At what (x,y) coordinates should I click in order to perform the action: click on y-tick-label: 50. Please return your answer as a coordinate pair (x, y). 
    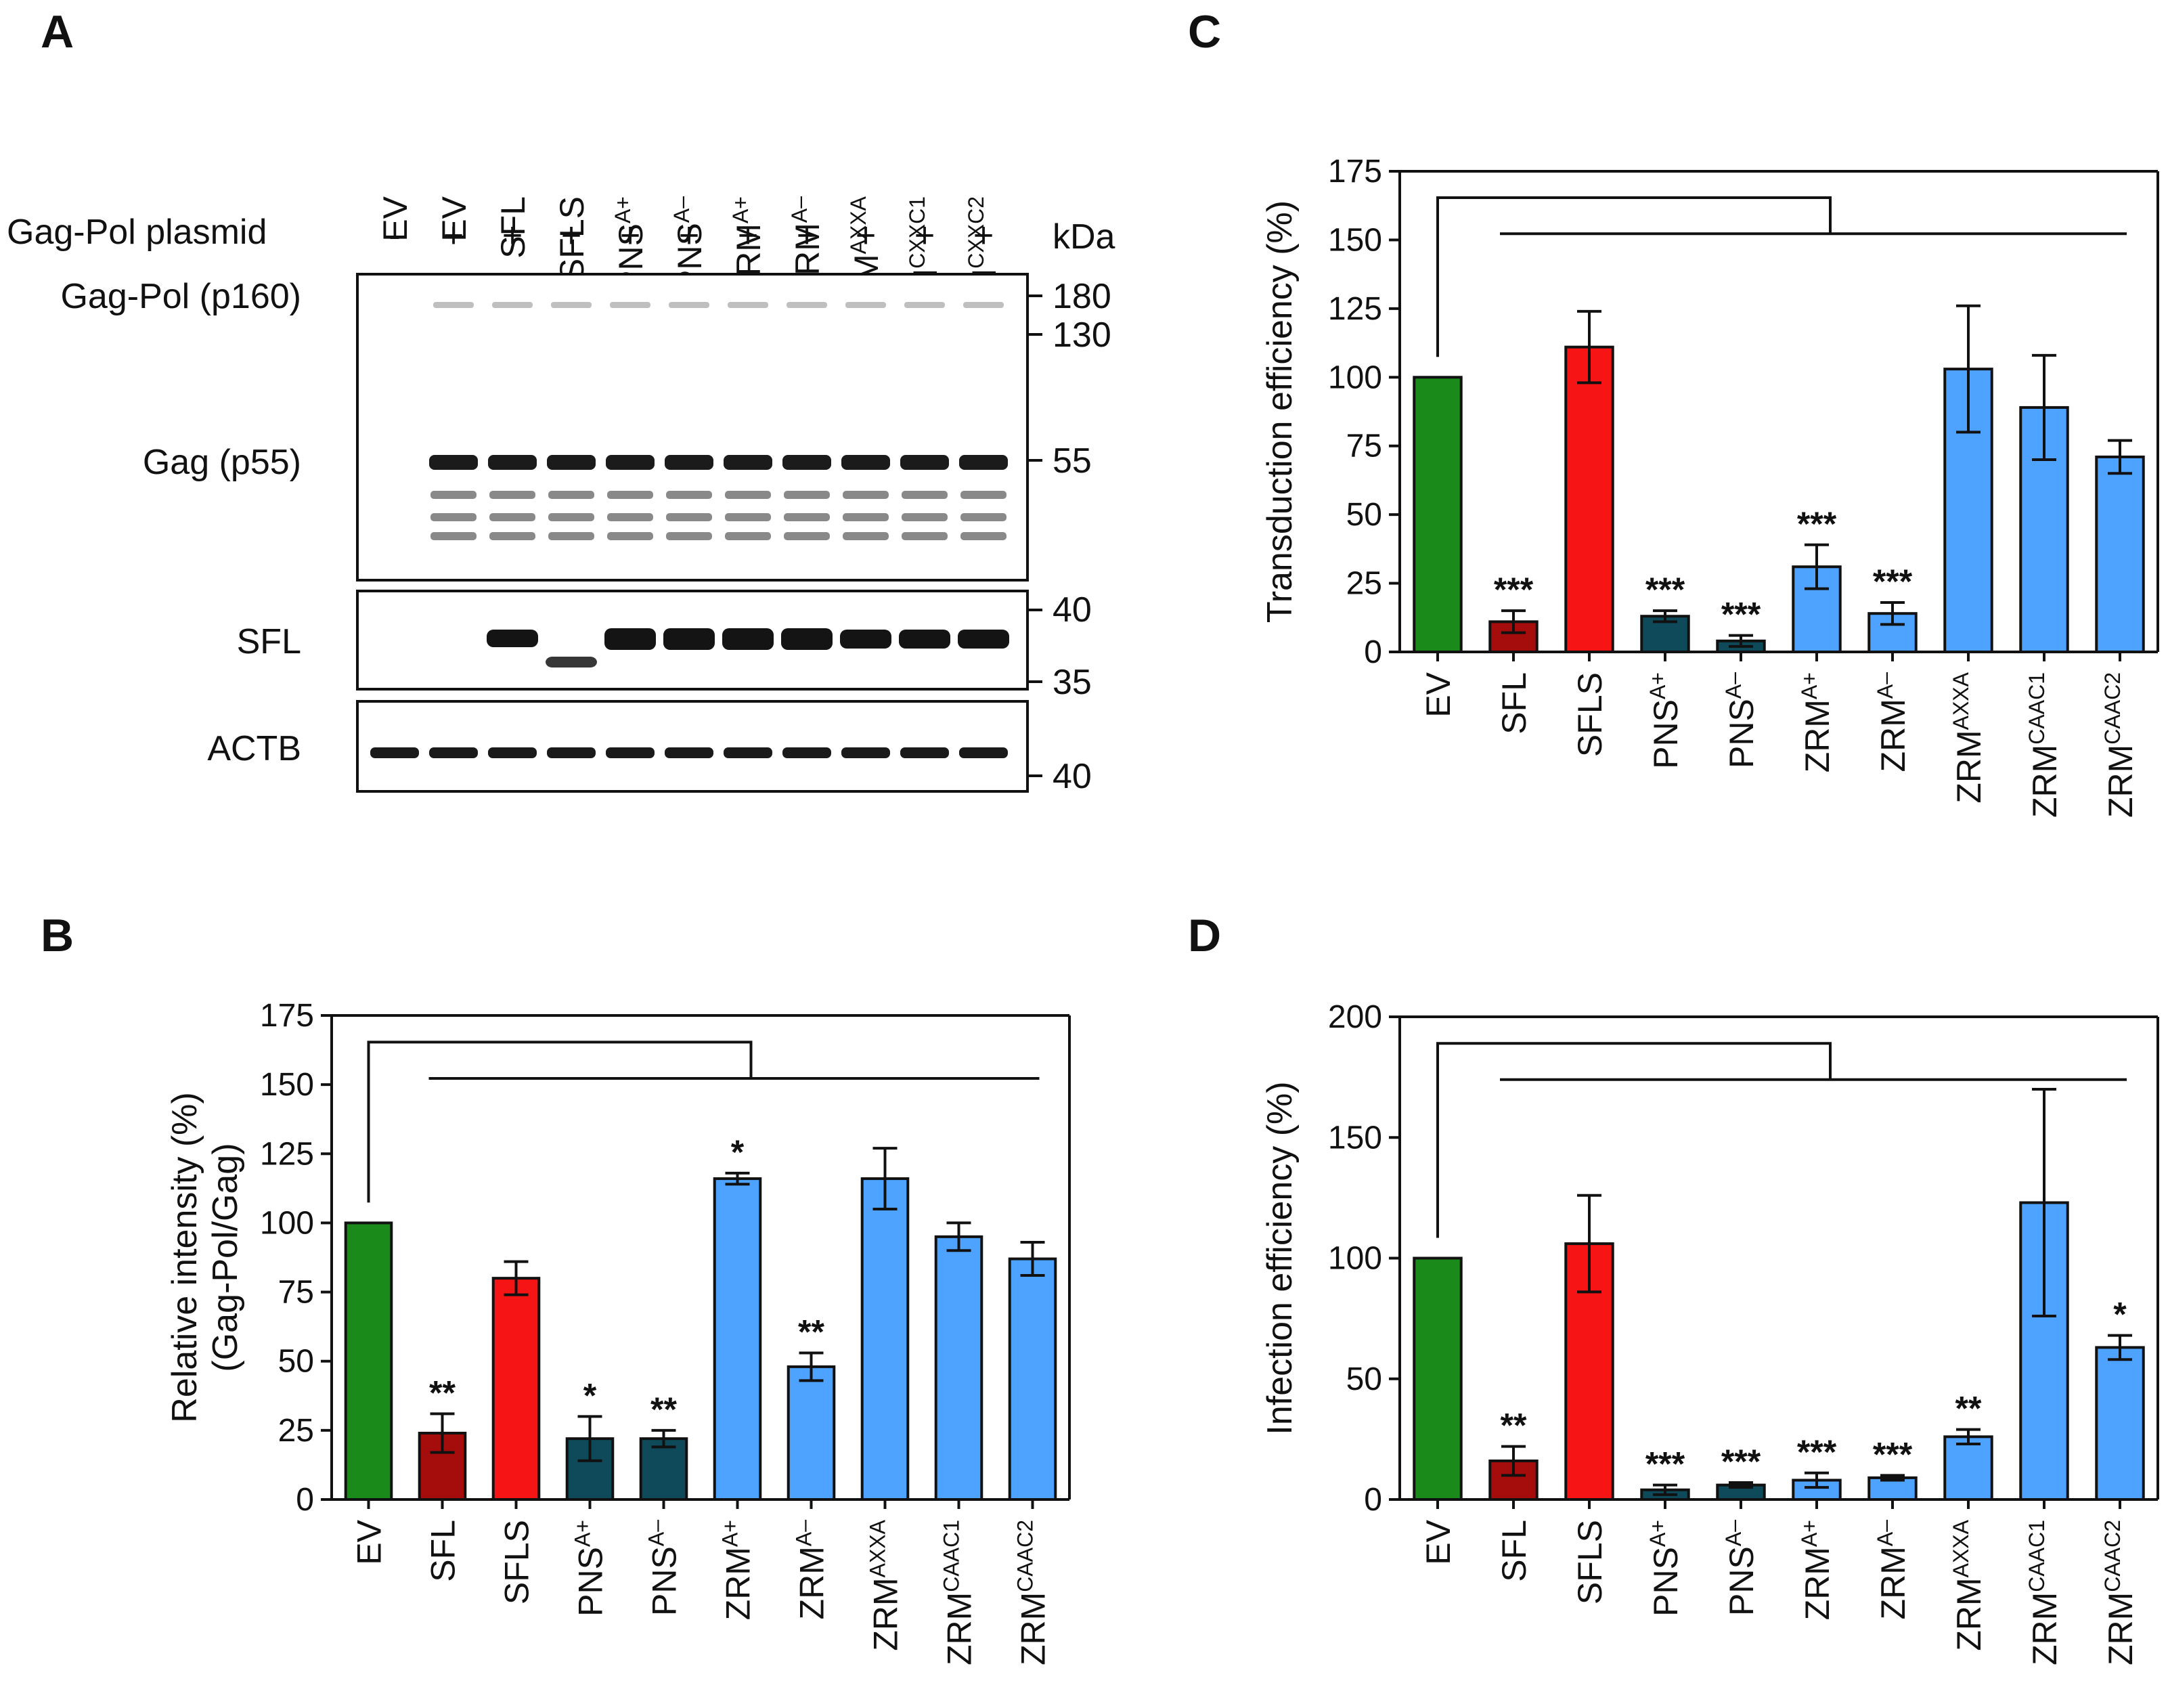
    Looking at the image, I should click on (1364, 1379).